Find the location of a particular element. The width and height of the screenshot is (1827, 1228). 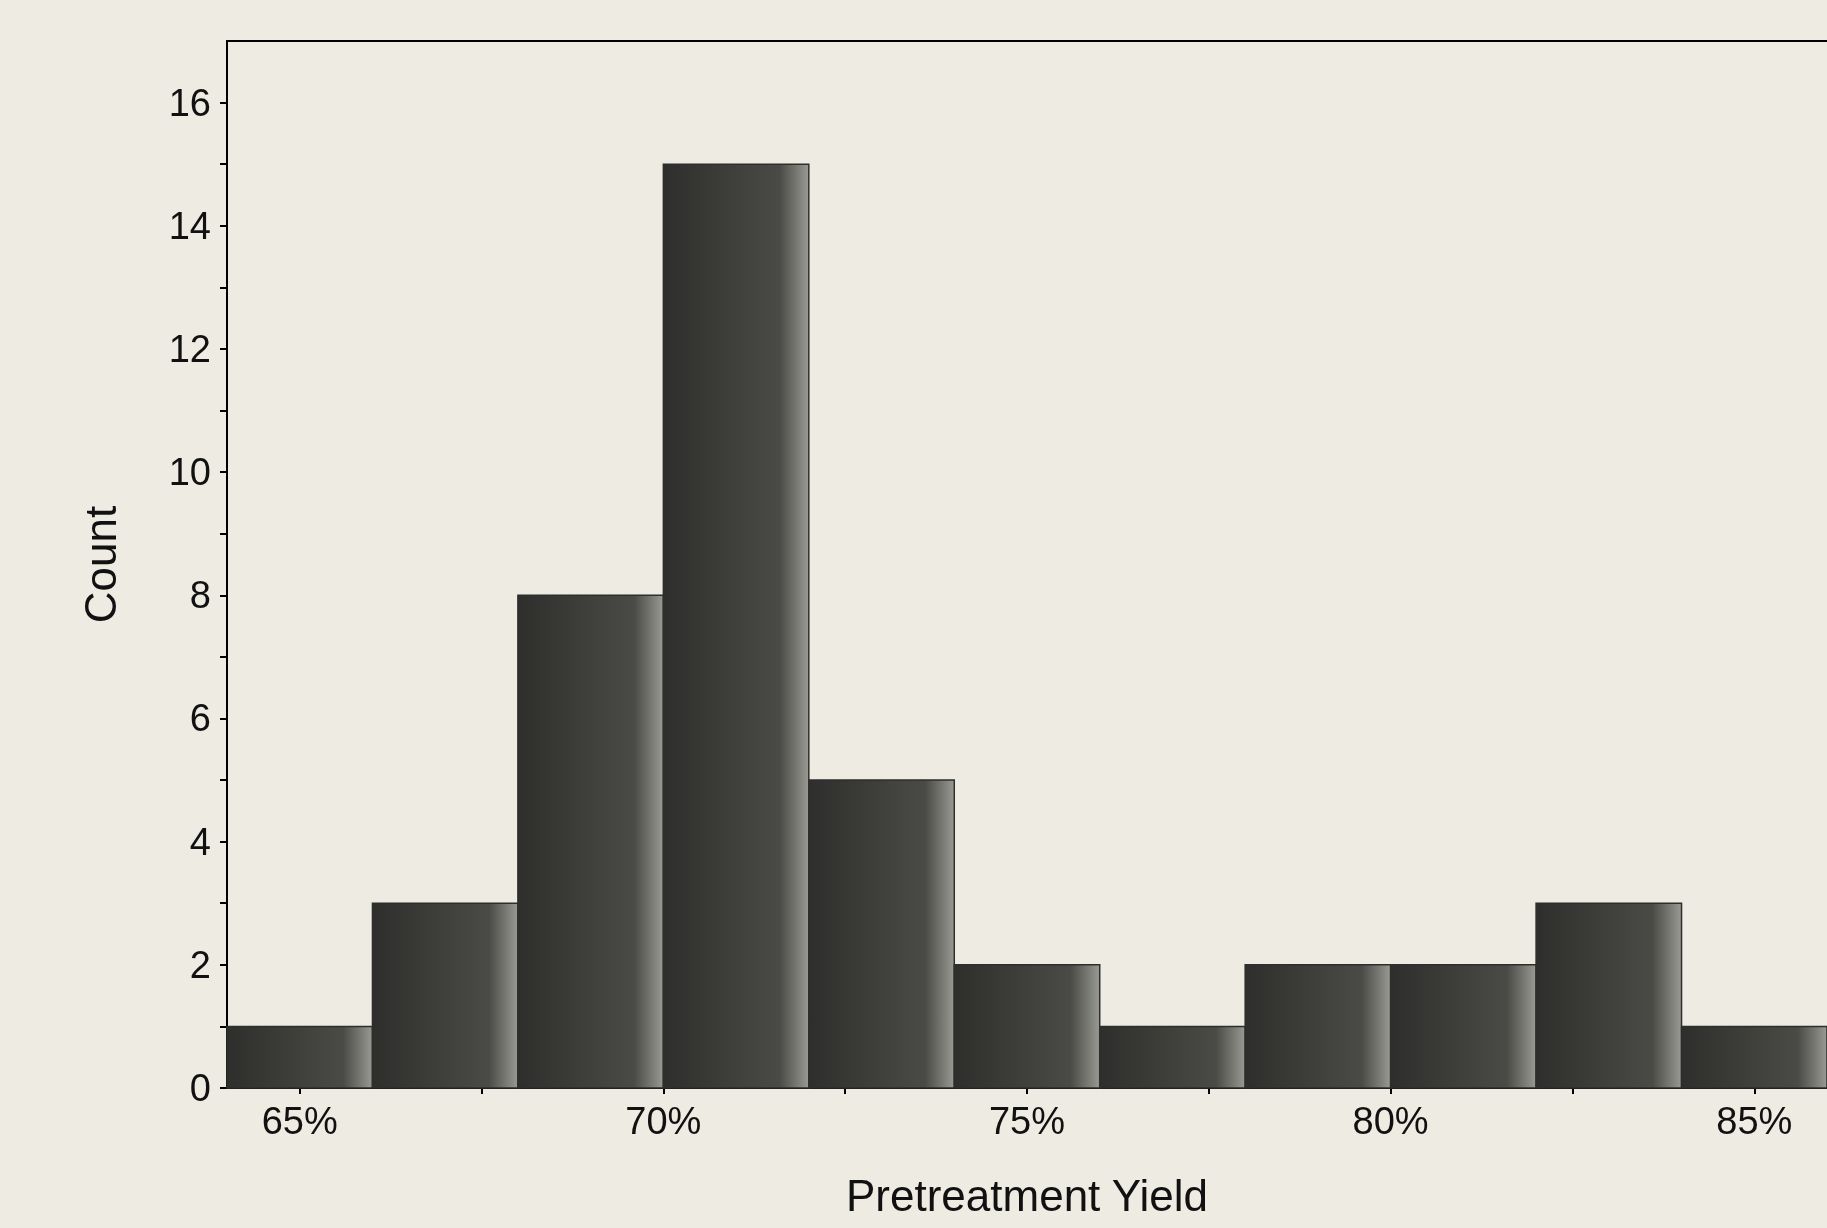

y-tick-label: 6 is located at coordinates (200, 718).